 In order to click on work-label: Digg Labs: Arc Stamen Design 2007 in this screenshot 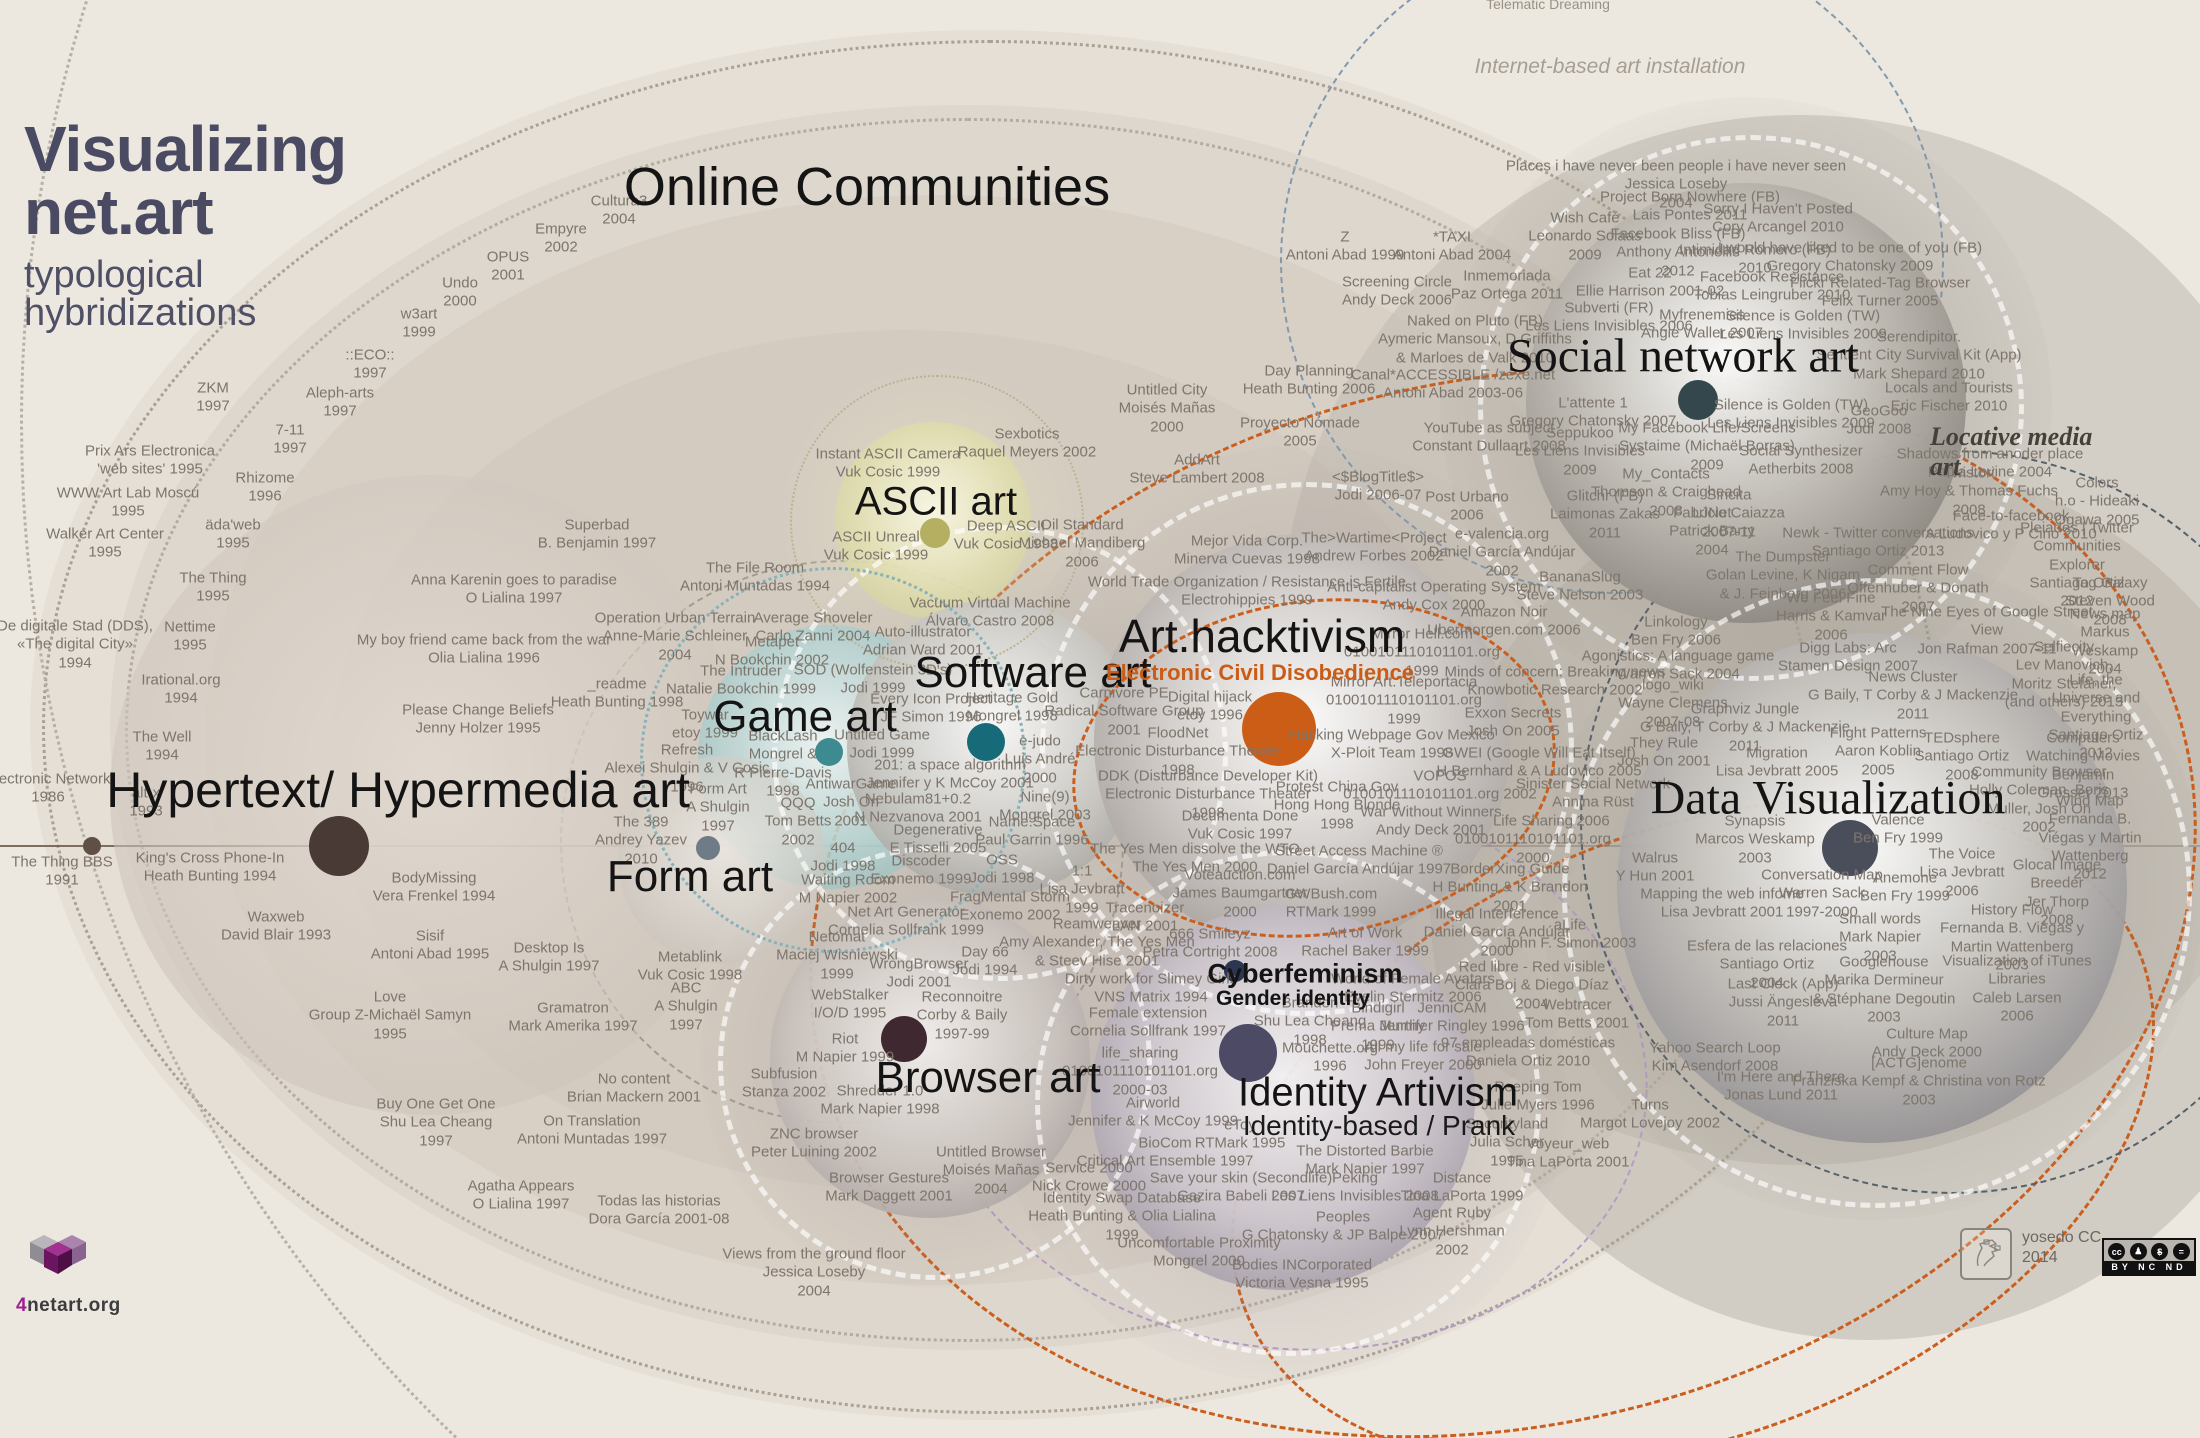, I will do `click(1848, 657)`.